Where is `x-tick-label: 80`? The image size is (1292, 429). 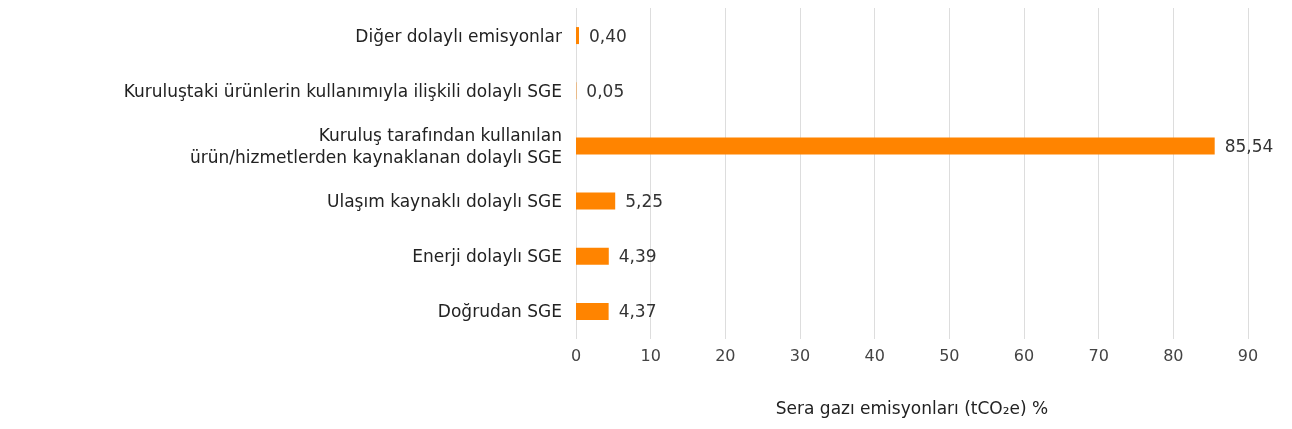 x-tick-label: 80 is located at coordinates (1173, 355).